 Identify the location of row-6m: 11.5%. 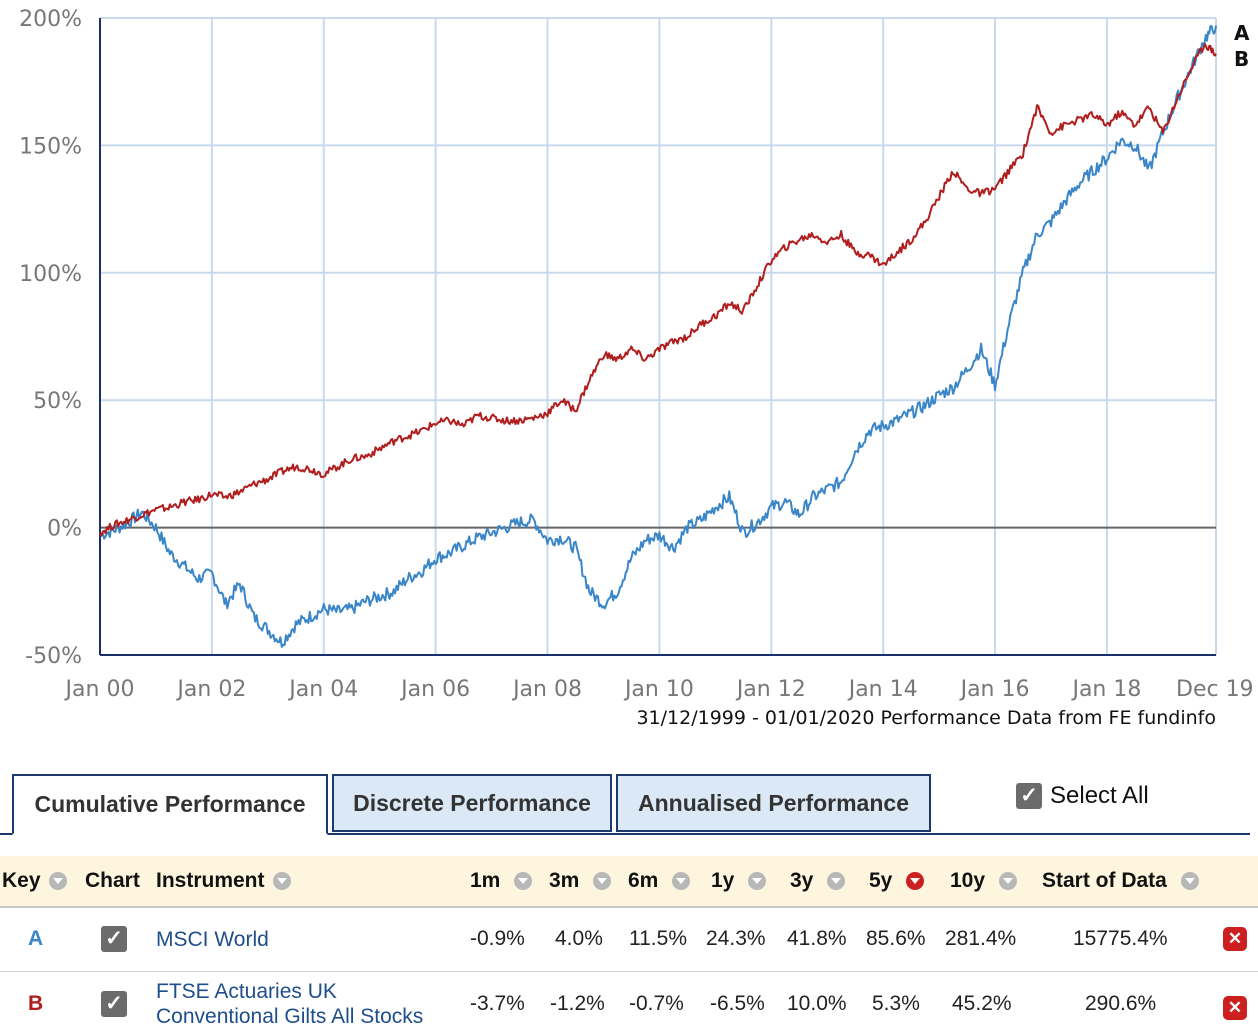
(658, 938).